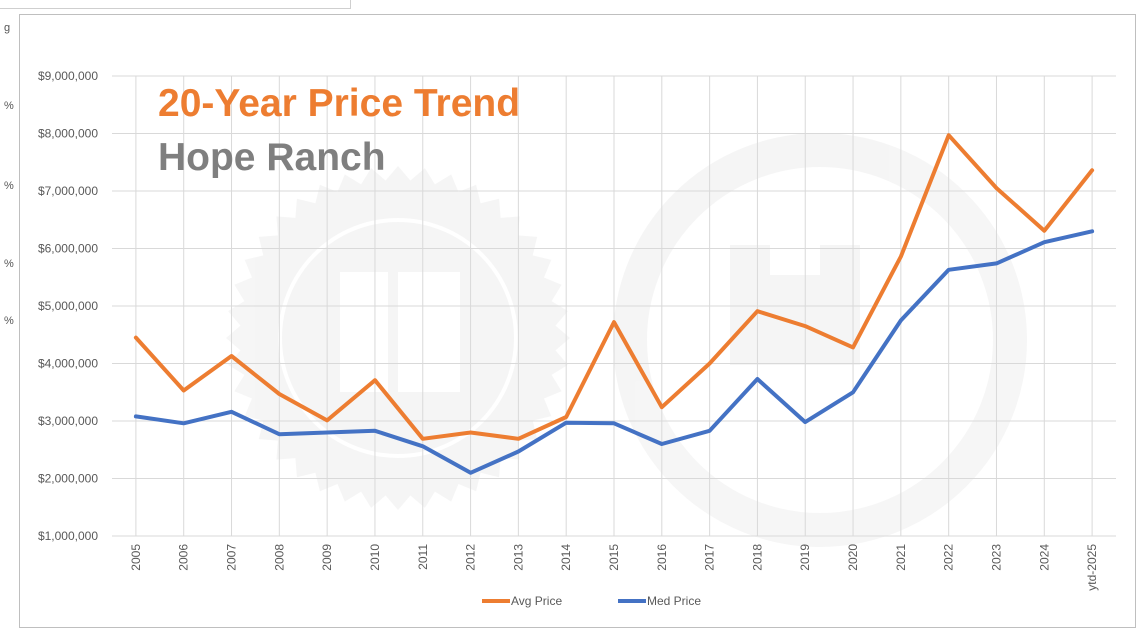  Describe the element at coordinates (272, 157) in the screenshot. I see `chart-subtitle: Hope Ranch` at that location.